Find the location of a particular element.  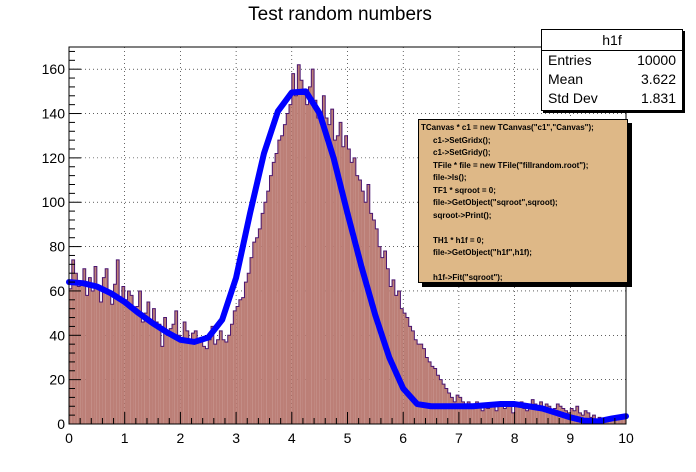

stats-label: Entries is located at coordinates (570, 60).